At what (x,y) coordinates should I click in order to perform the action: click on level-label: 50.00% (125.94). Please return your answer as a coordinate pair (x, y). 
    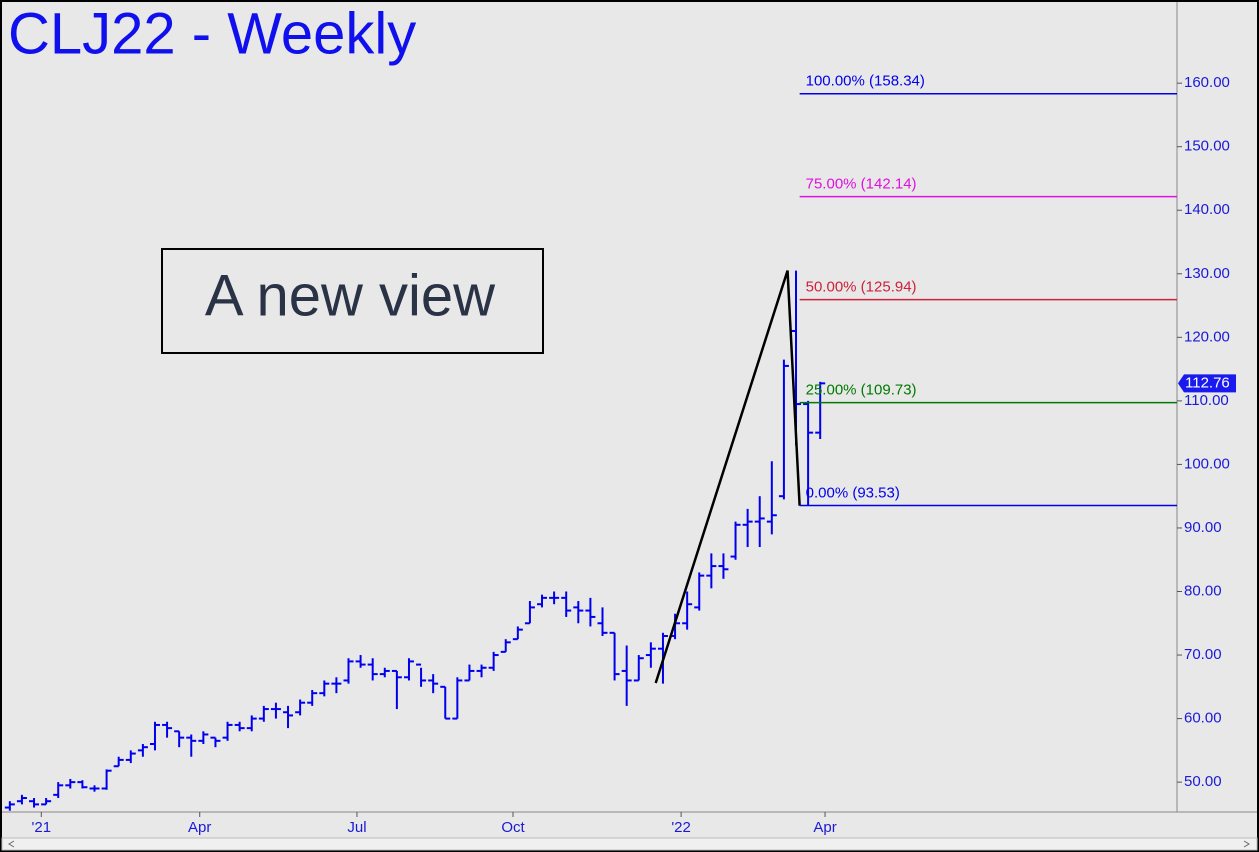
    Looking at the image, I should click on (861, 287).